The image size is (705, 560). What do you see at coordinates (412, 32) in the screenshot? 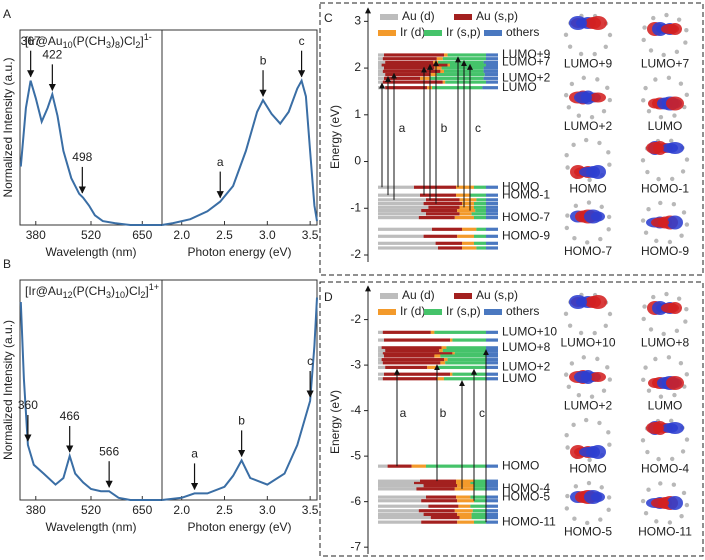
I see `legend-label: Ir (d)` at bounding box center [412, 32].